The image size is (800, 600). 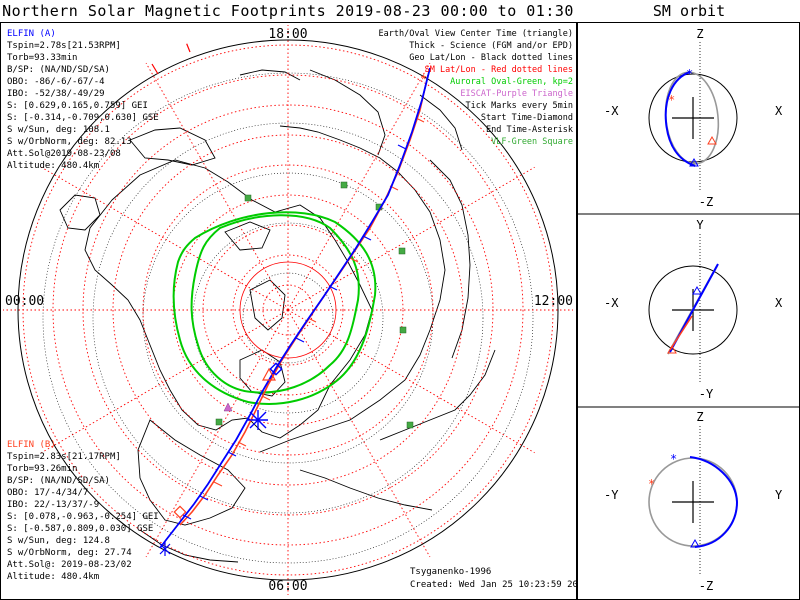 I want to click on elfin-b-line: S w/OrbNorm, deg: 27.74, so click(x=69, y=553).